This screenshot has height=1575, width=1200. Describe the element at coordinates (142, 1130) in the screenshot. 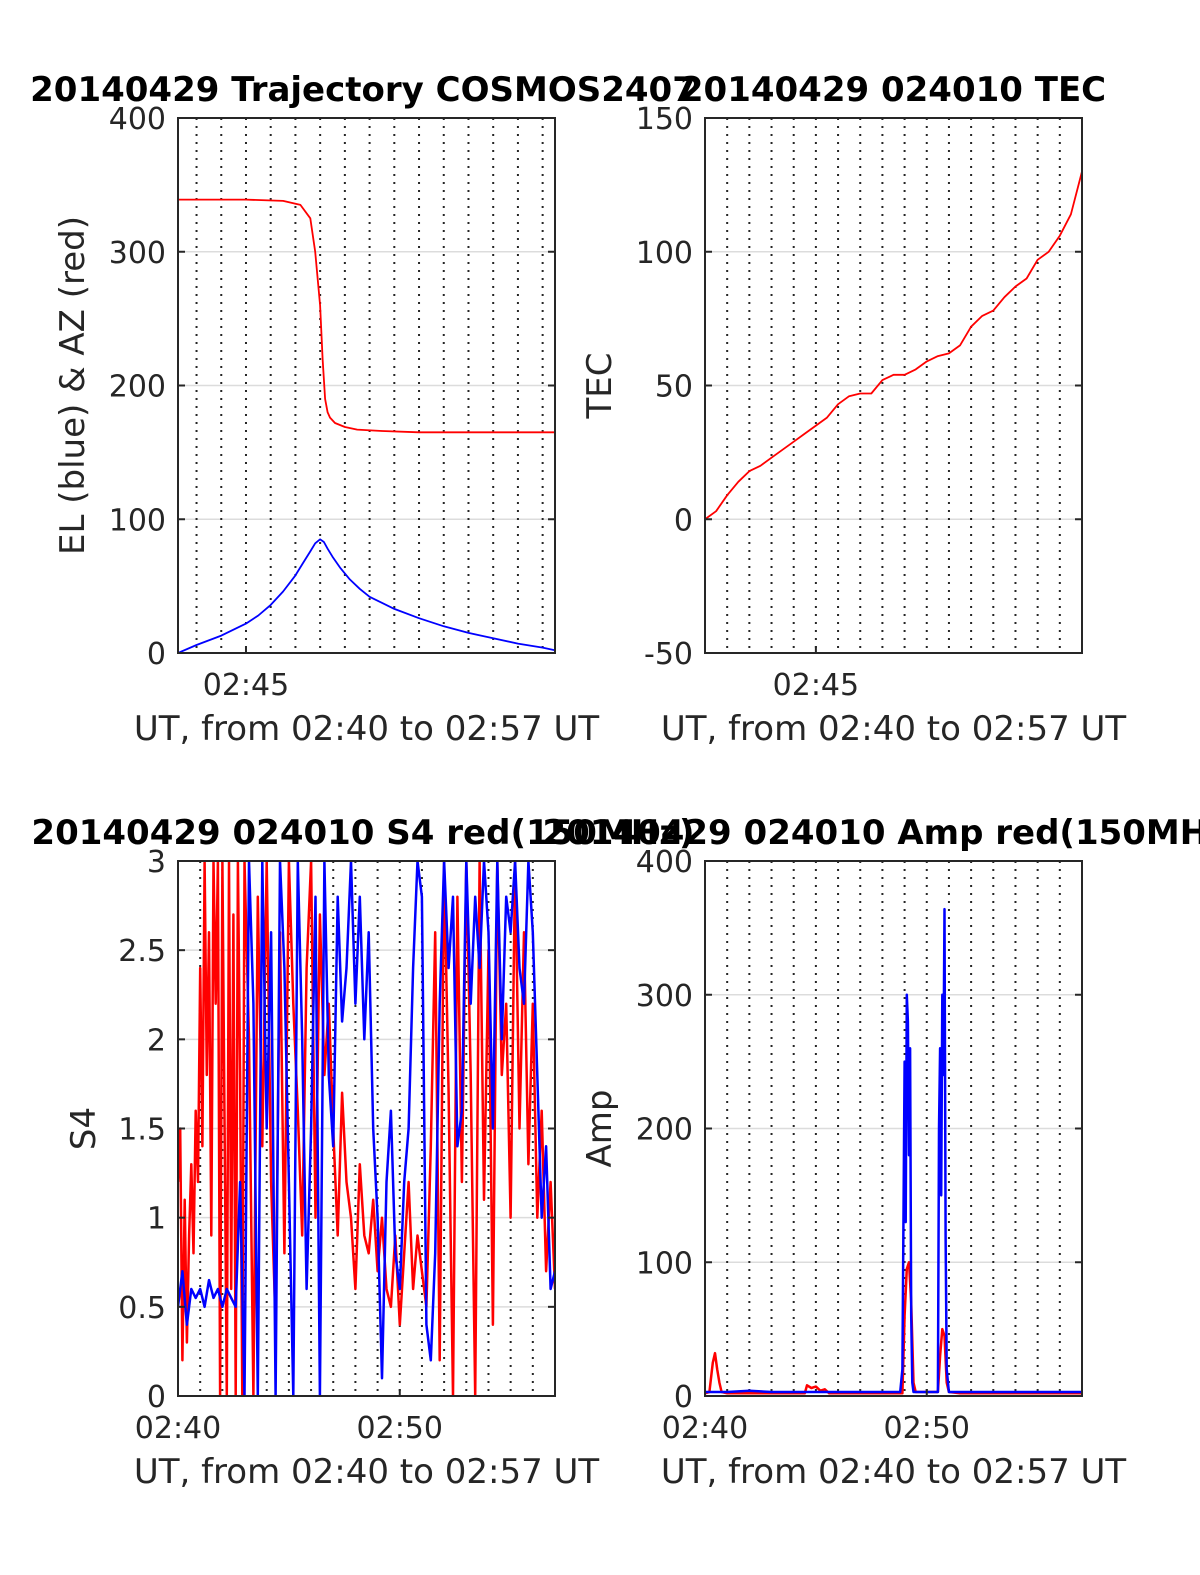

I see `y-tick-label: 1.5` at that location.